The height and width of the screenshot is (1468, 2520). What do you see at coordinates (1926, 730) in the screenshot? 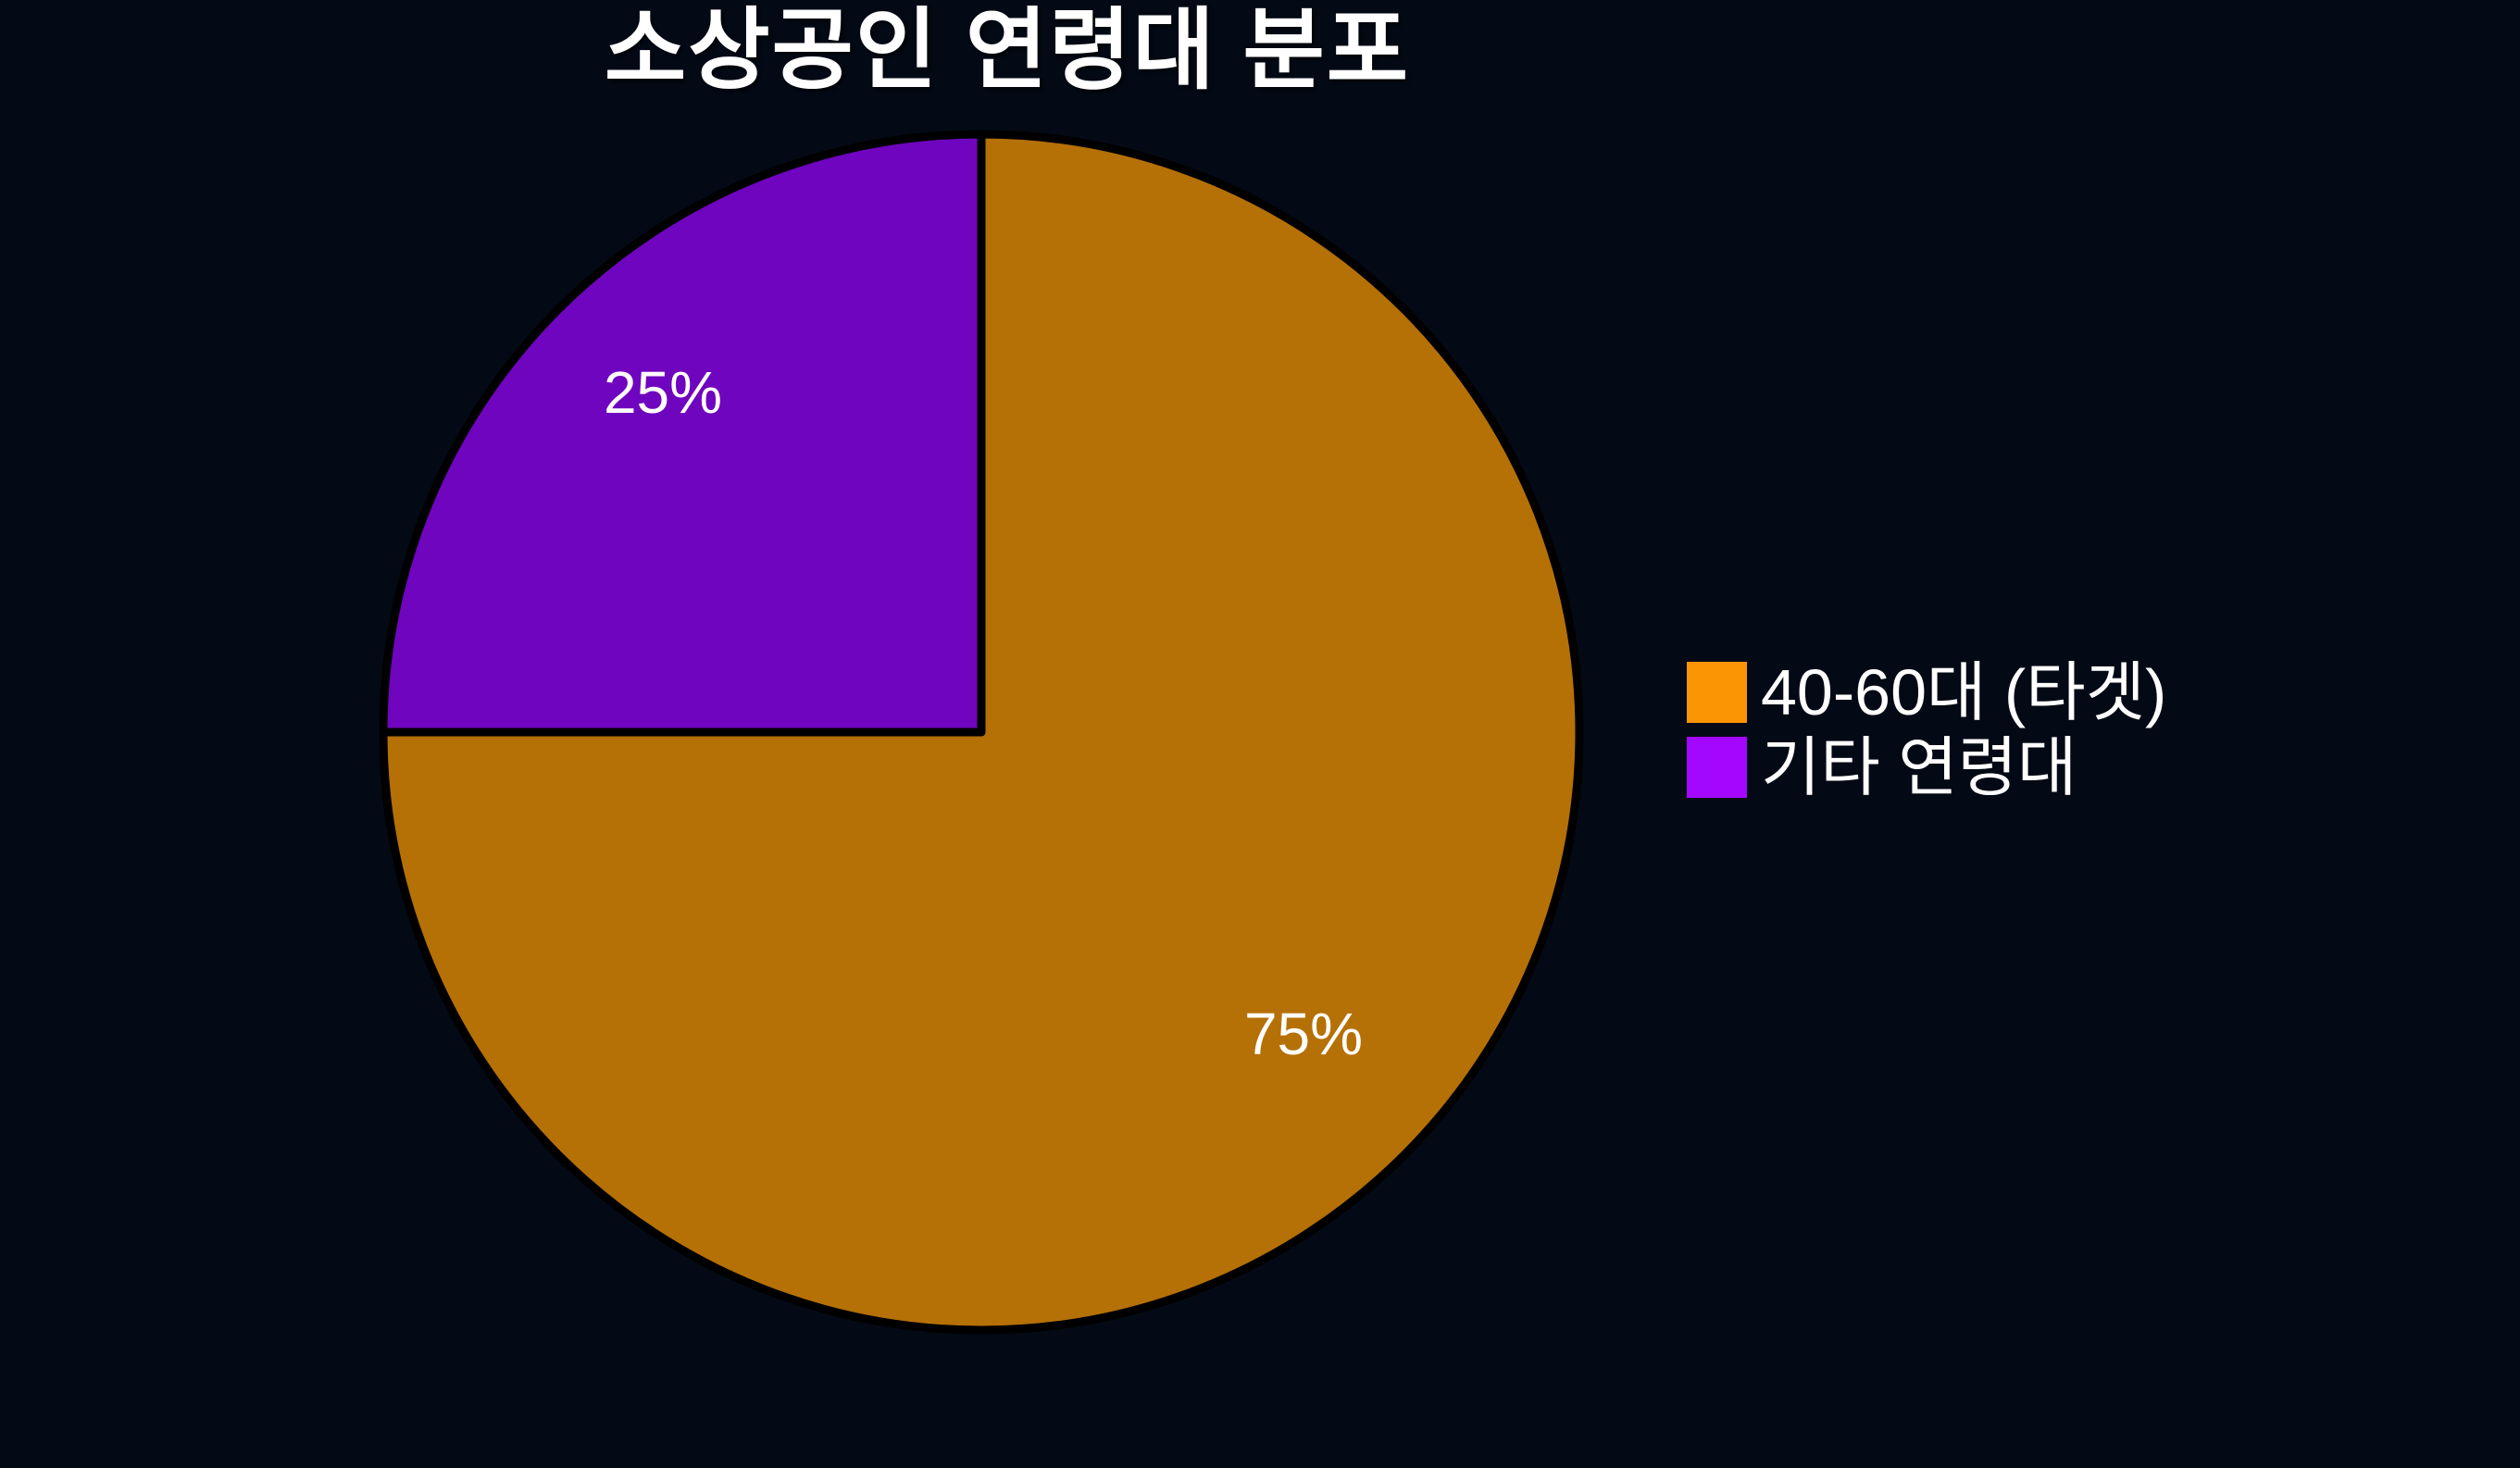
I see `legend: 40-60대 (타겟) 기타 연령대` at bounding box center [1926, 730].